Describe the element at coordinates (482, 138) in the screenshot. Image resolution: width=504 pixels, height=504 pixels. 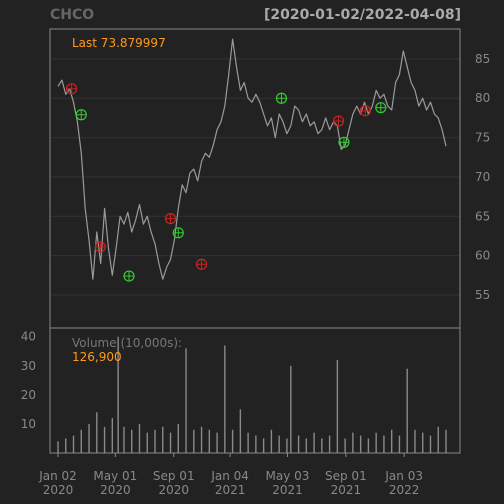
I see `price-tick-label: 75` at that location.